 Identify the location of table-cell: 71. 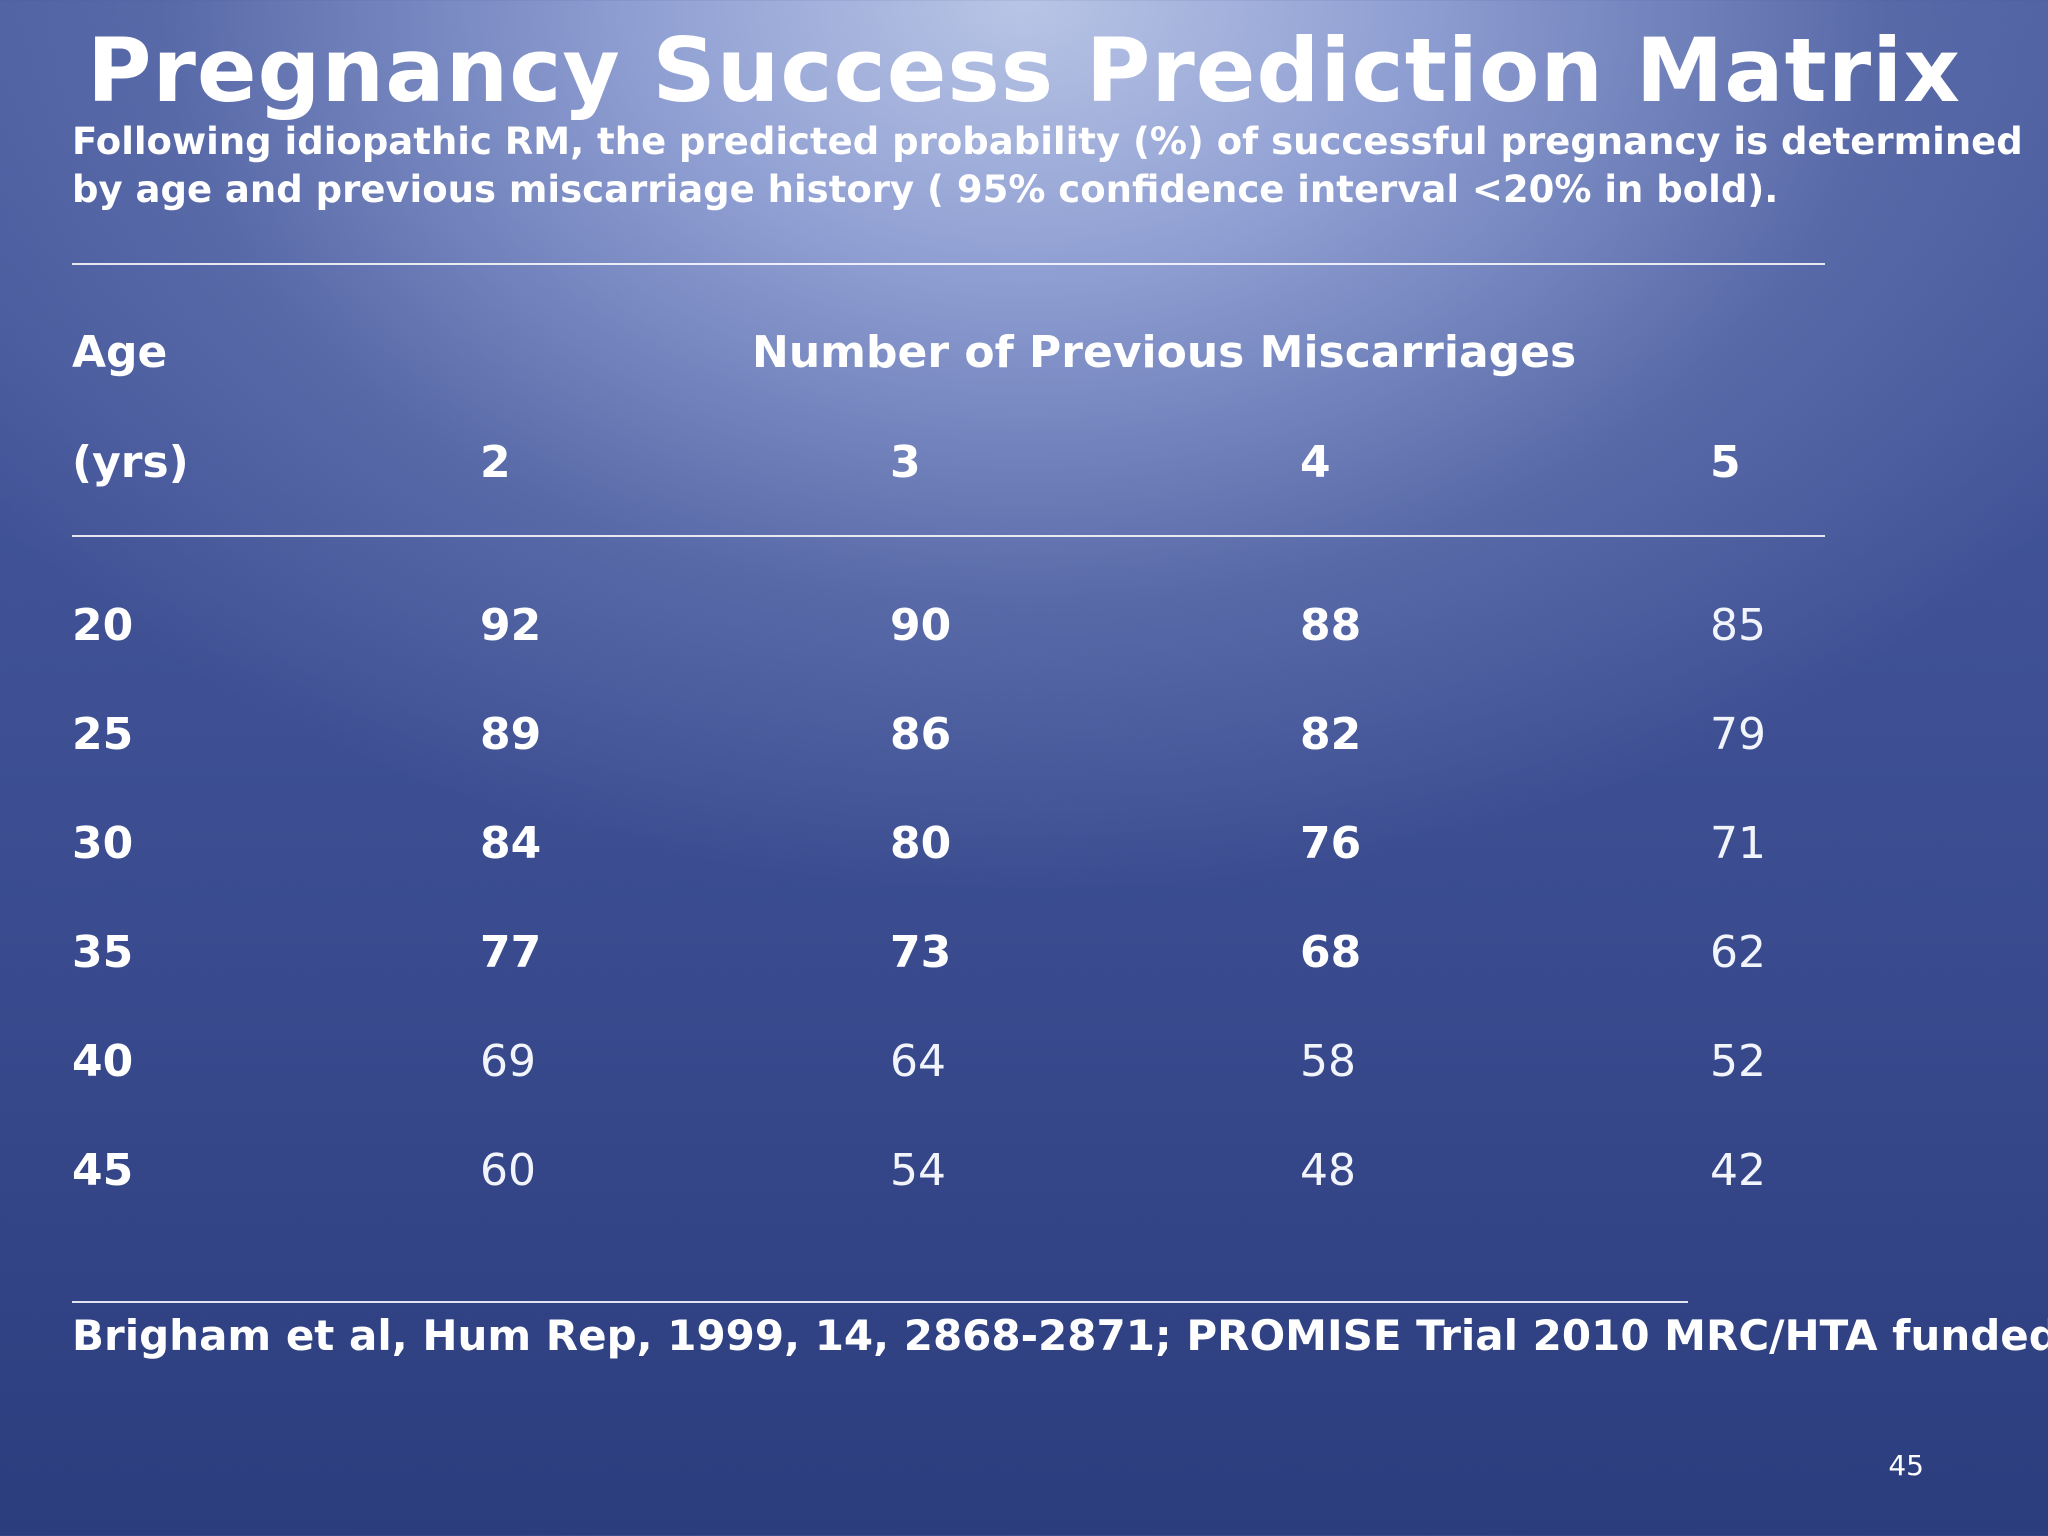
(1738, 843).